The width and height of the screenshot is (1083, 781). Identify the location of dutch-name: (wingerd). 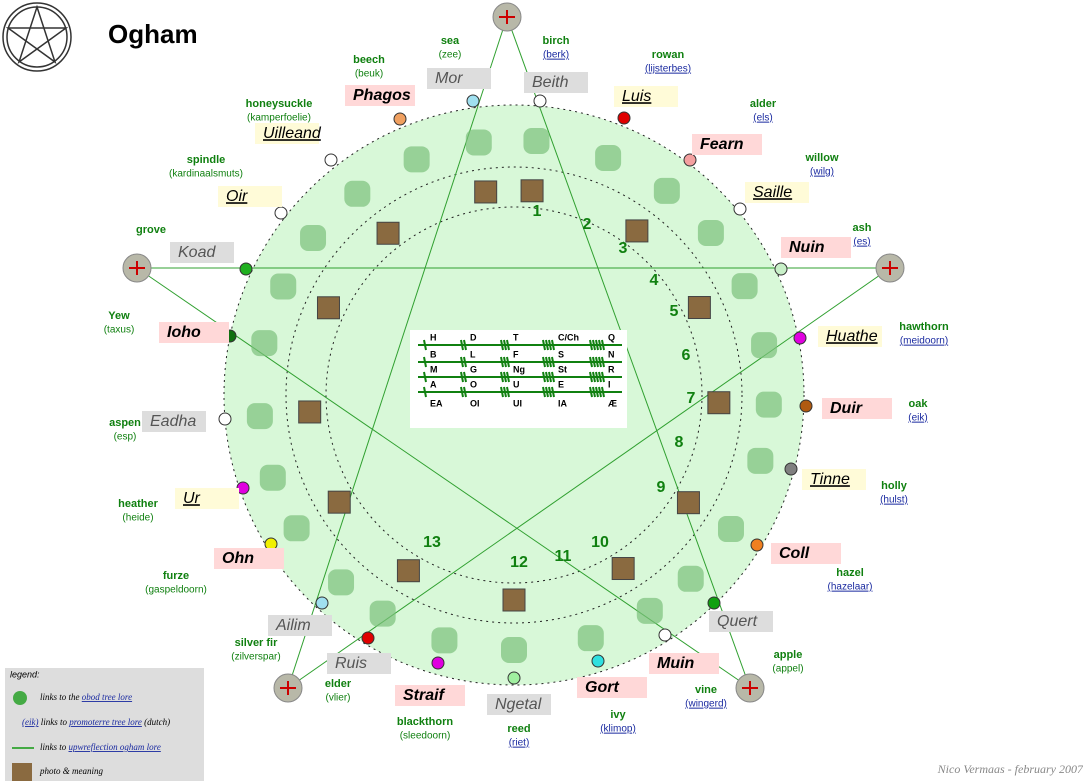
(706, 704).